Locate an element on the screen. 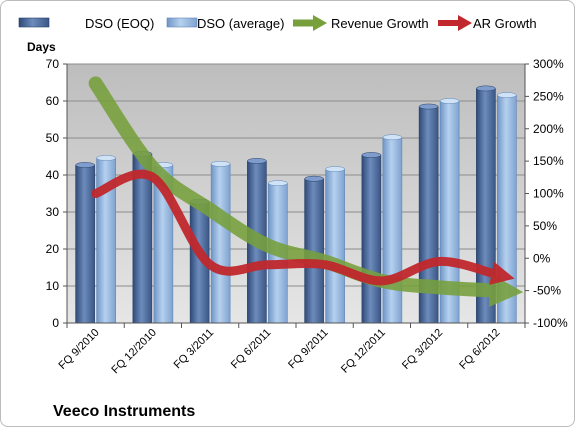 Image resolution: width=575 pixels, height=427 pixels. y-right-tick-label: 100% is located at coordinates (548, 194).